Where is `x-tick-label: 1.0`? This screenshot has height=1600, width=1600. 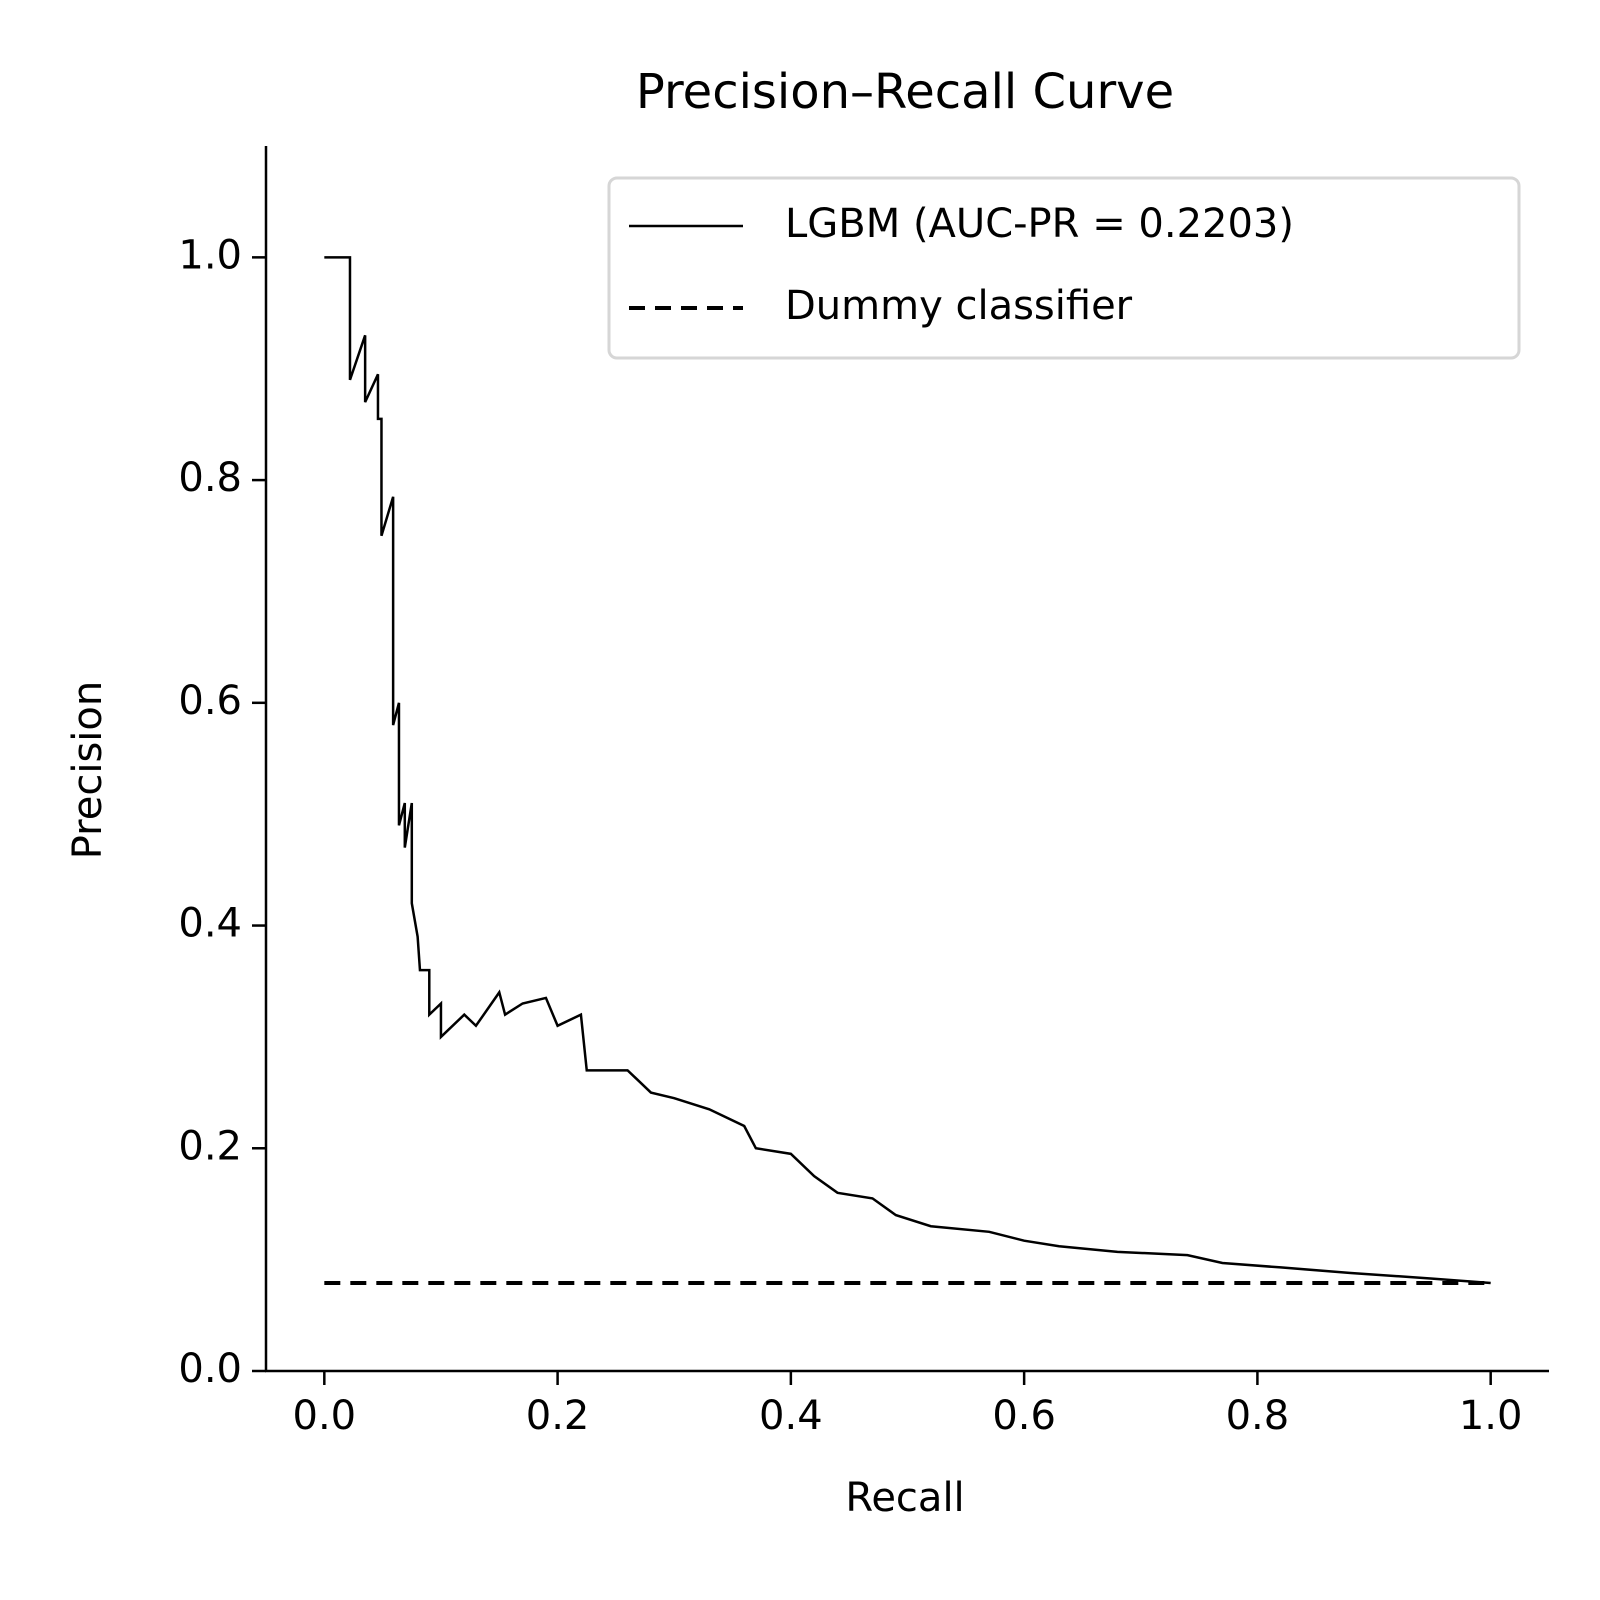
x-tick-label: 1.0 is located at coordinates (1491, 1416).